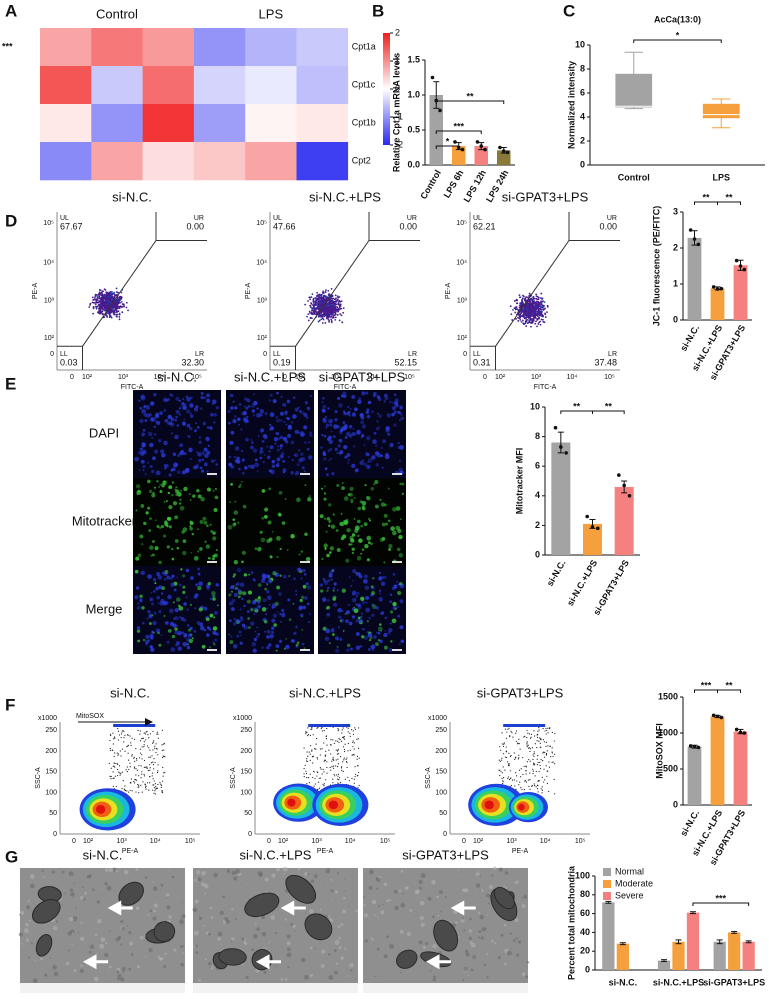 This screenshot has width=769, height=999. What do you see at coordinates (587, 969) in the screenshot?
I see `y-tick-label: 0` at bounding box center [587, 969].